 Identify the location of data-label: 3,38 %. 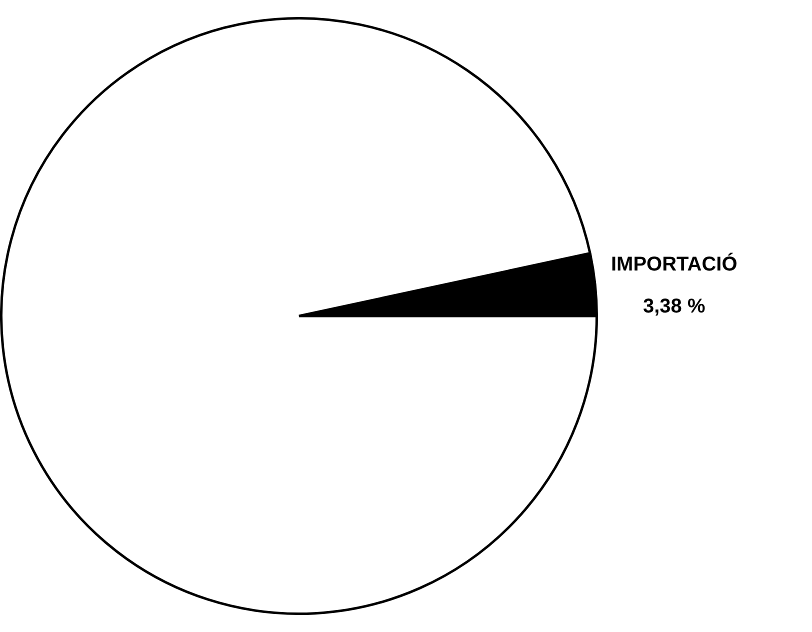
(674, 306).